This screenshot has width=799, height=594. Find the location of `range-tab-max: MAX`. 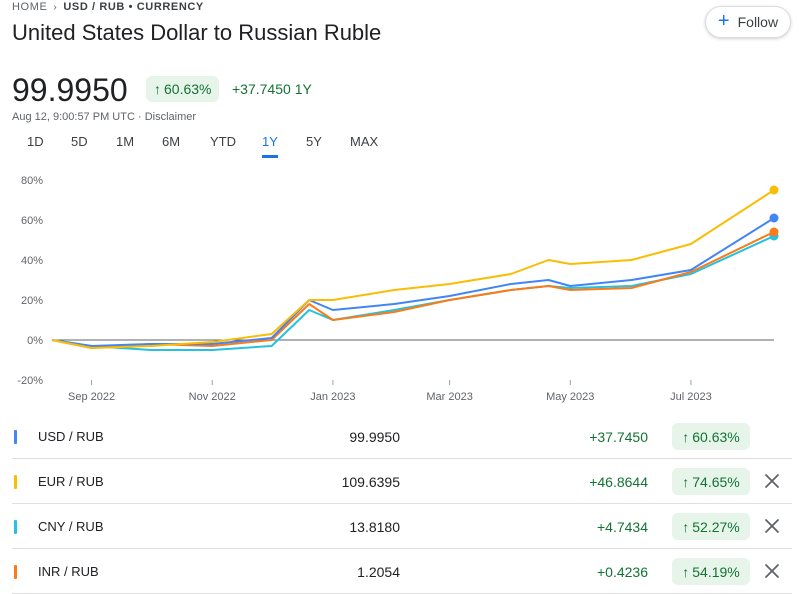

range-tab-max: MAX is located at coordinates (364, 141).